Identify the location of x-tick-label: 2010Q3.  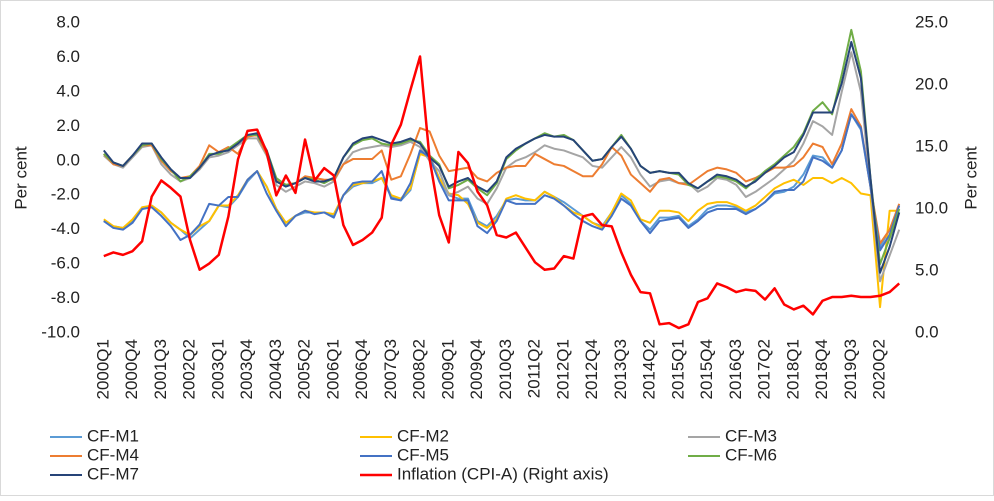
(505, 369).